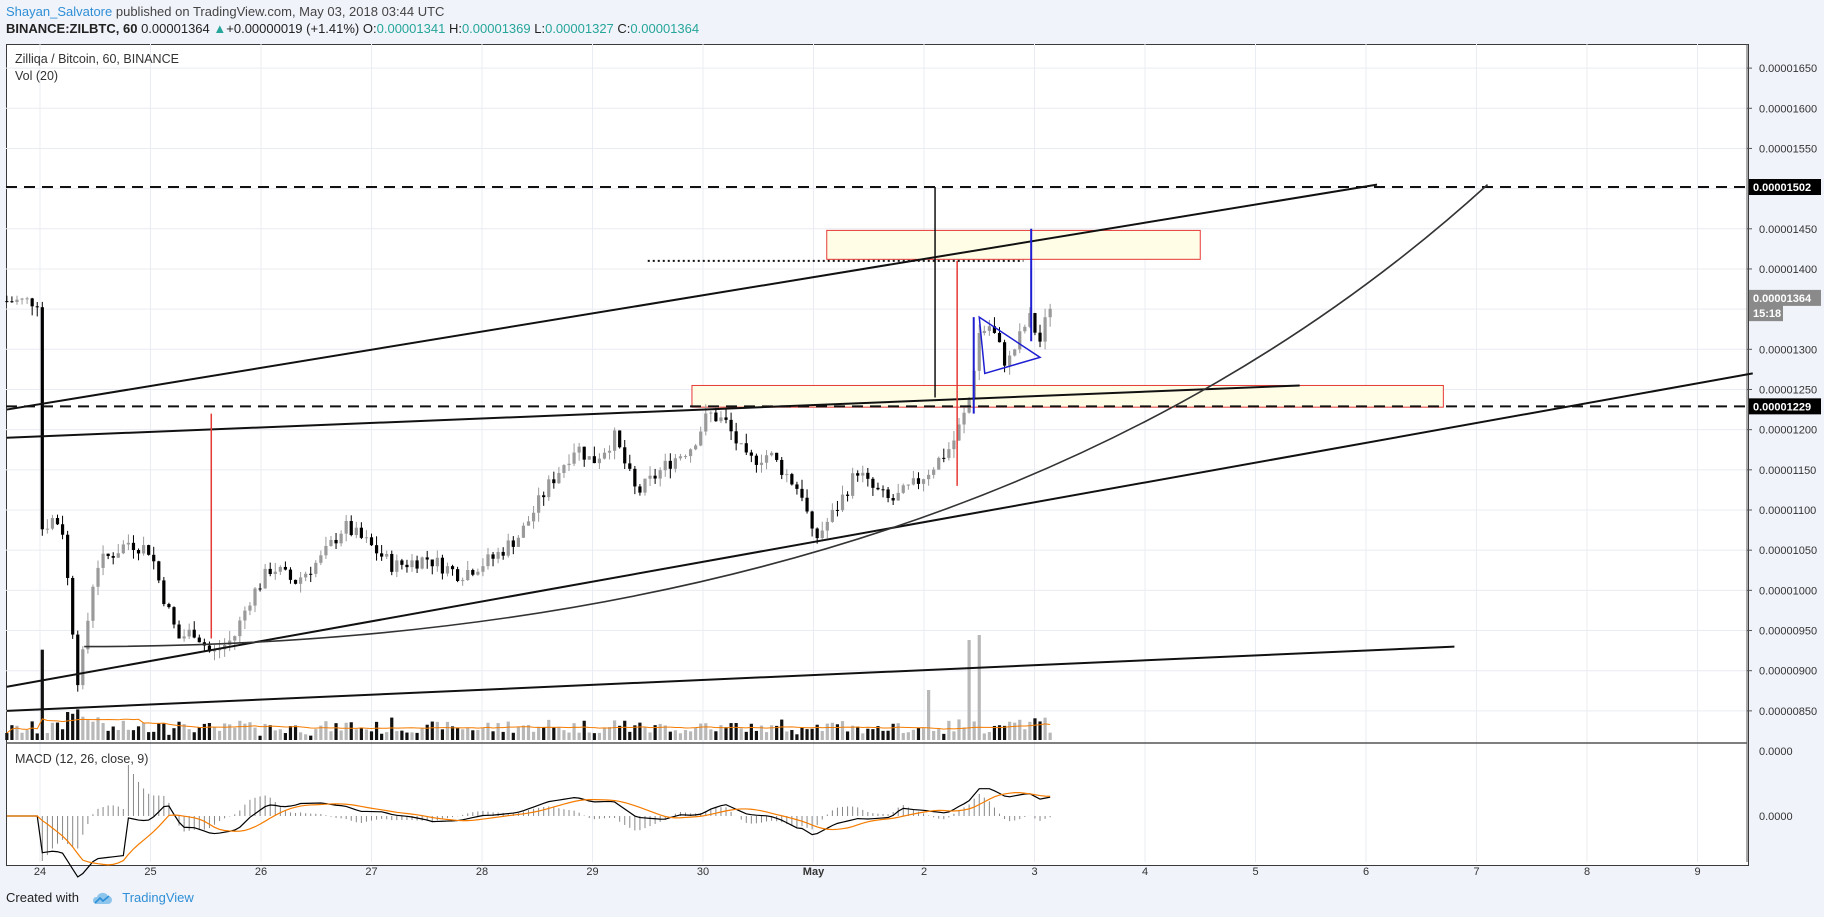  What do you see at coordinates (1788, 350) in the screenshot?
I see `price-axis-label: 0.00001300` at bounding box center [1788, 350].